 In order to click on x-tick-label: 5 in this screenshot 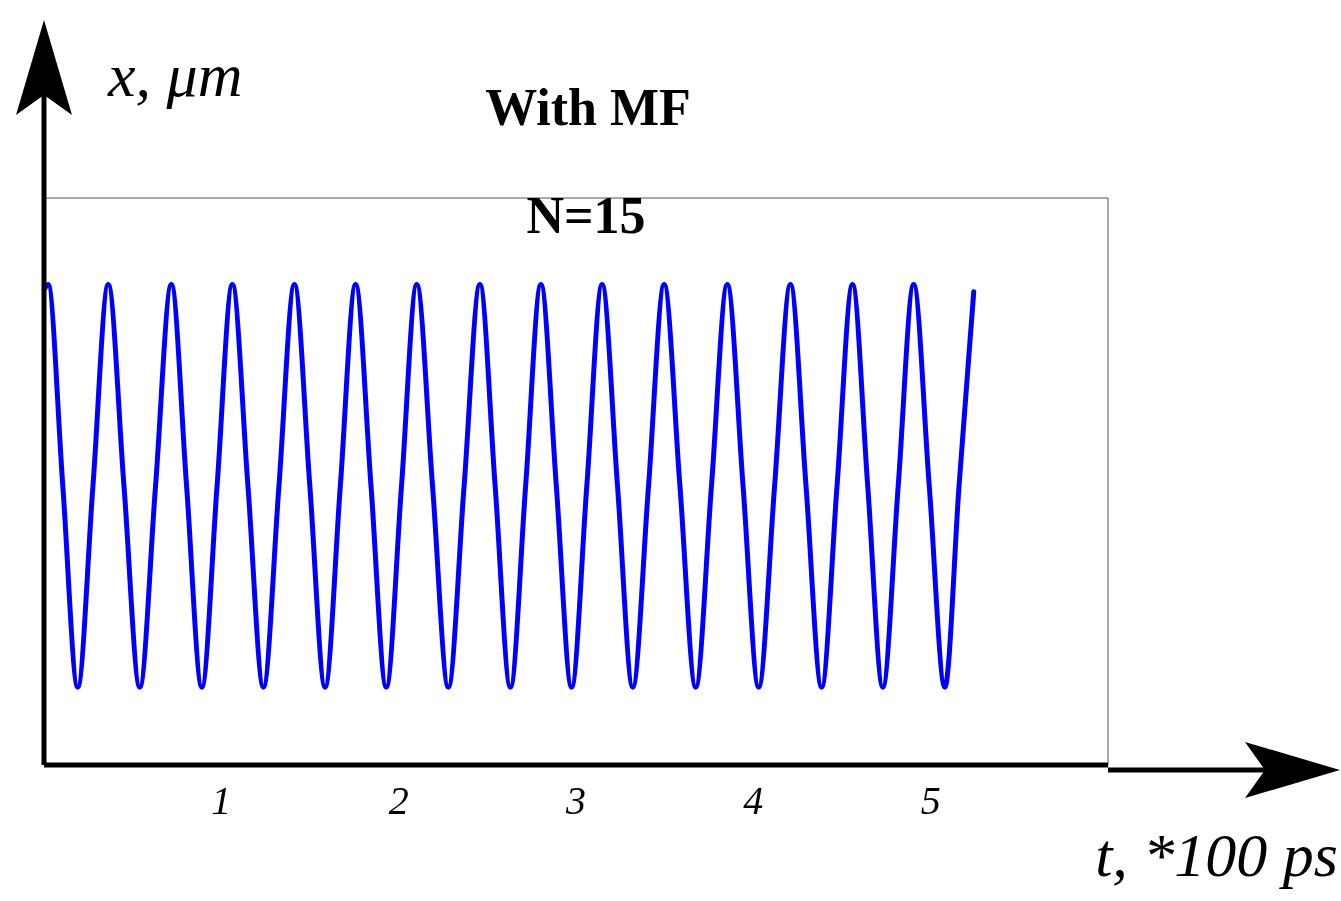, I will do `click(930, 800)`.